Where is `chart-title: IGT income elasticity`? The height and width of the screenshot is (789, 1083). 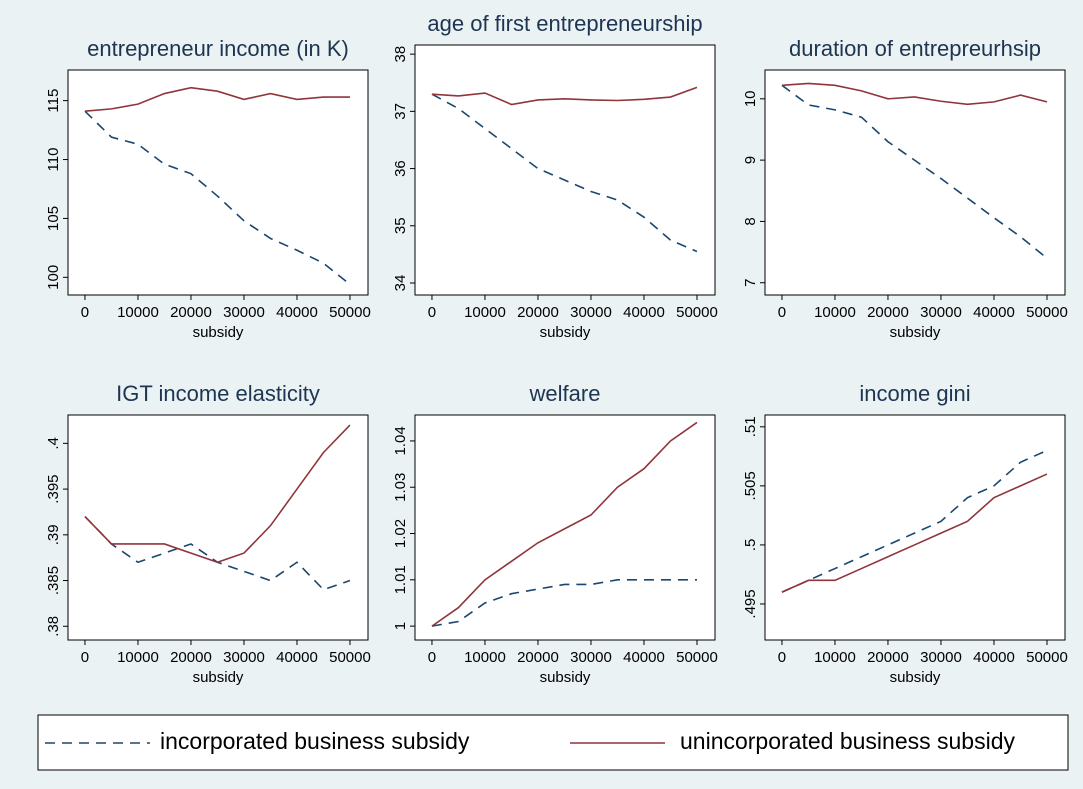 chart-title: IGT income elasticity is located at coordinates (218, 393).